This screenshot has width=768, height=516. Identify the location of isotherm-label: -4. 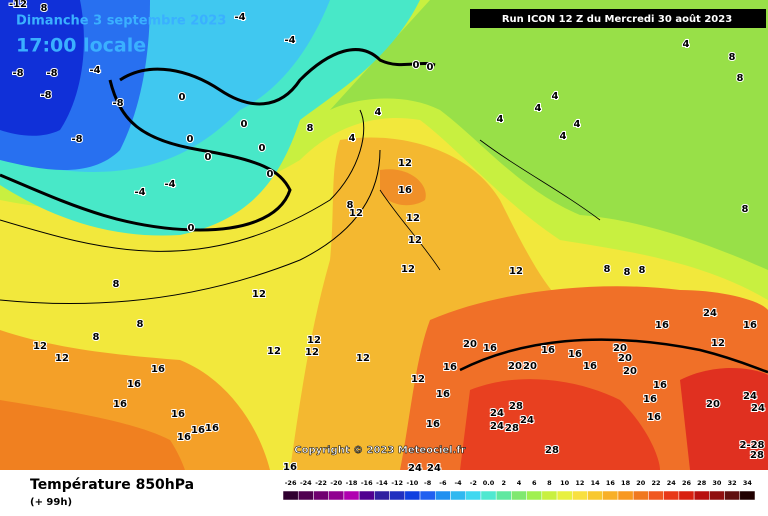
(94, 70).